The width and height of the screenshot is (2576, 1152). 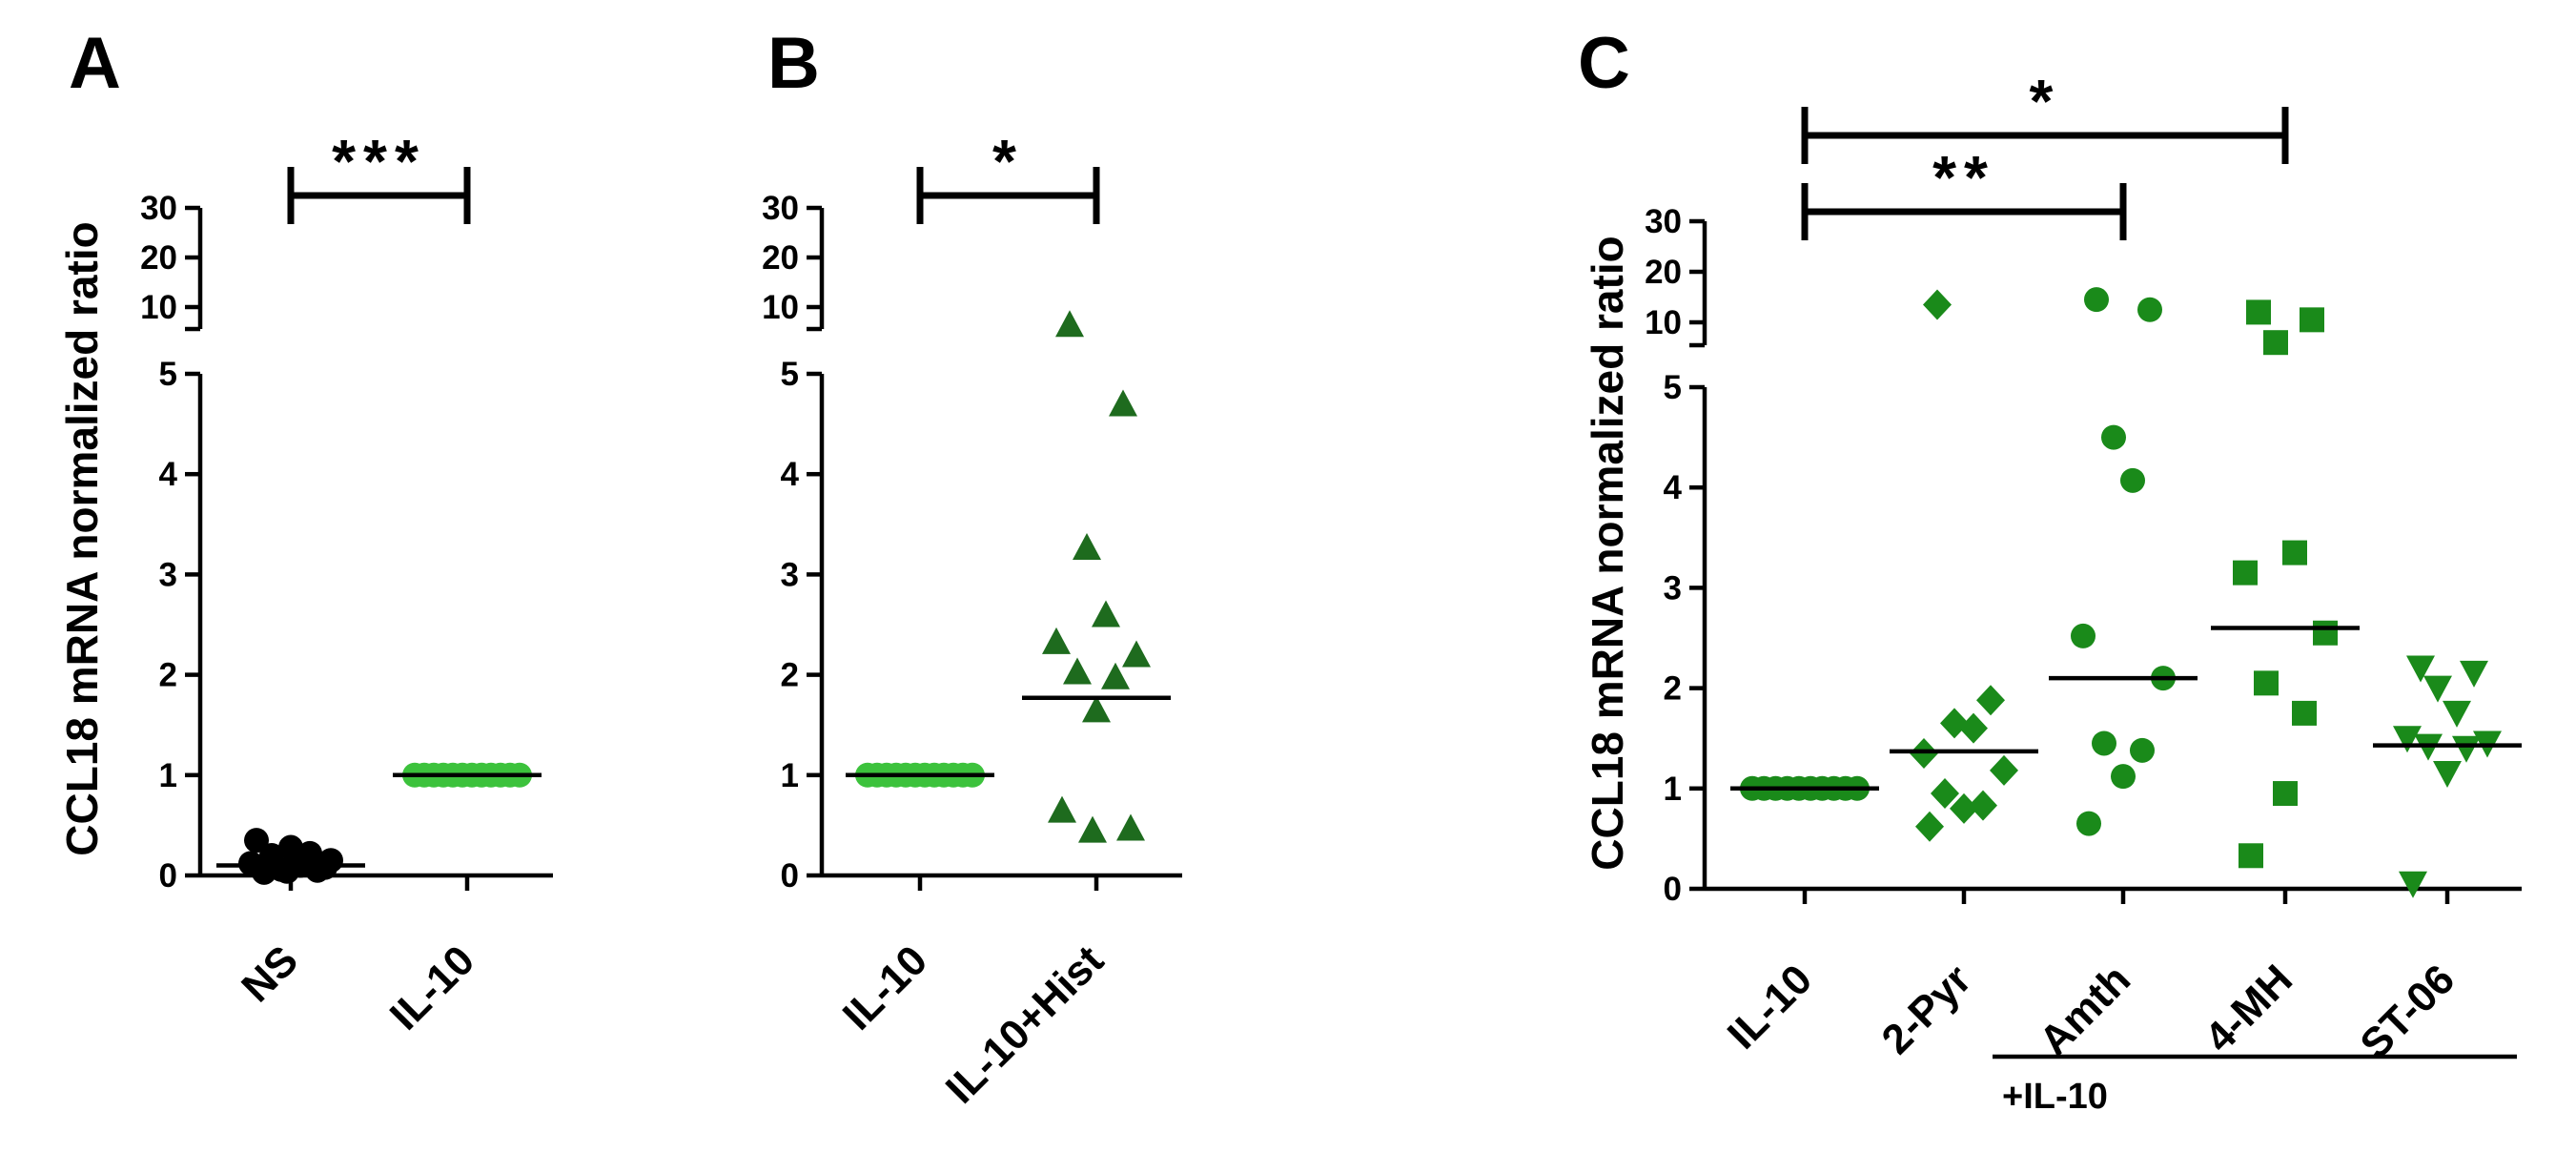 I want to click on x-category-label-ns: NS, so click(x=270, y=974).